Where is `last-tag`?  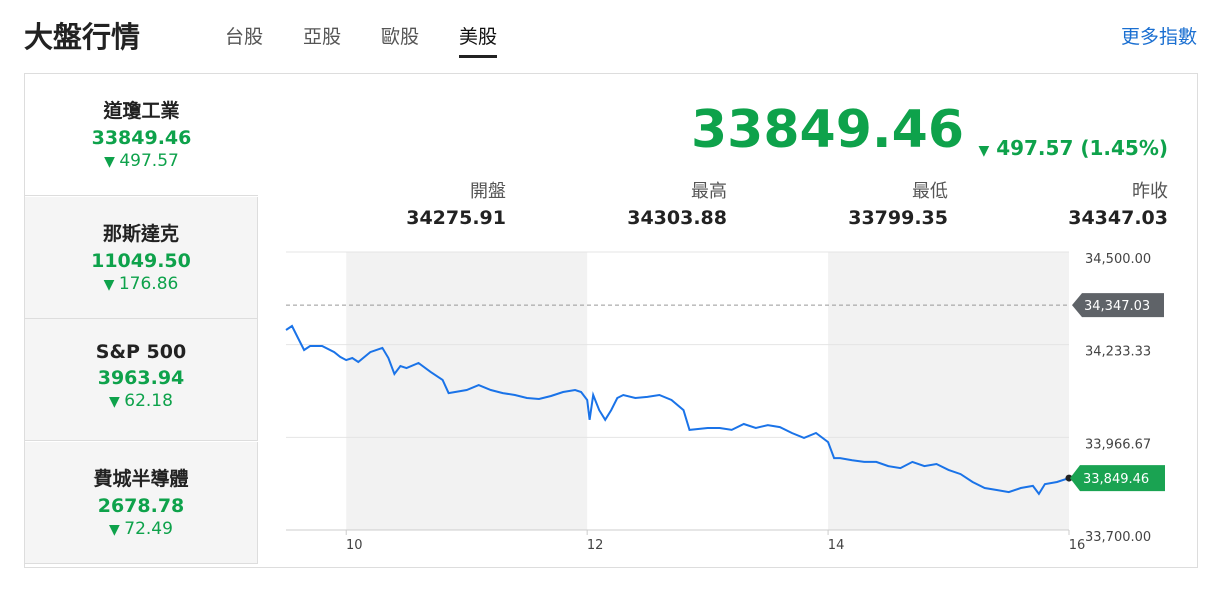 last-tag is located at coordinates (1117, 478).